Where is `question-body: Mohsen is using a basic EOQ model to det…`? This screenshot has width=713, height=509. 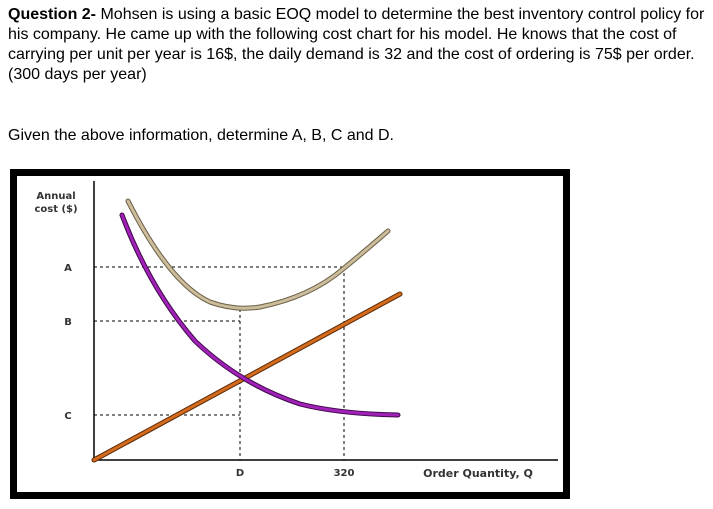
question-body: Mohsen is using a basic EOQ model to det… is located at coordinates (356, 44).